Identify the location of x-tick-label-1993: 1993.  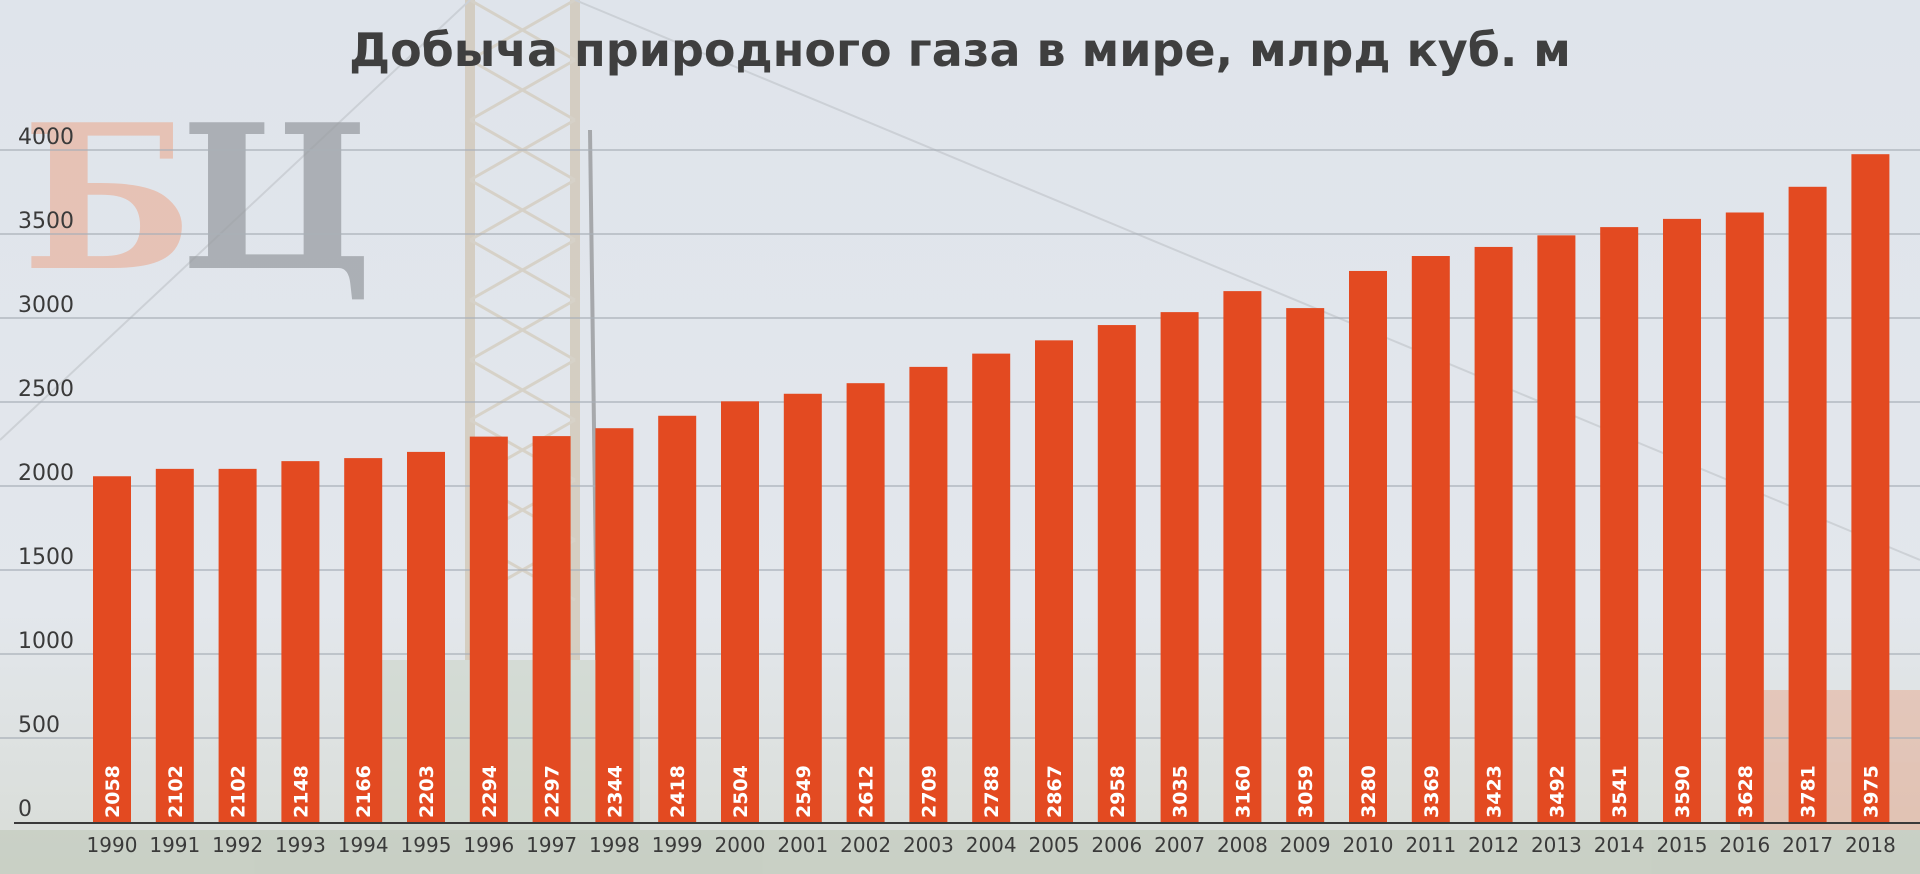
(300, 845).